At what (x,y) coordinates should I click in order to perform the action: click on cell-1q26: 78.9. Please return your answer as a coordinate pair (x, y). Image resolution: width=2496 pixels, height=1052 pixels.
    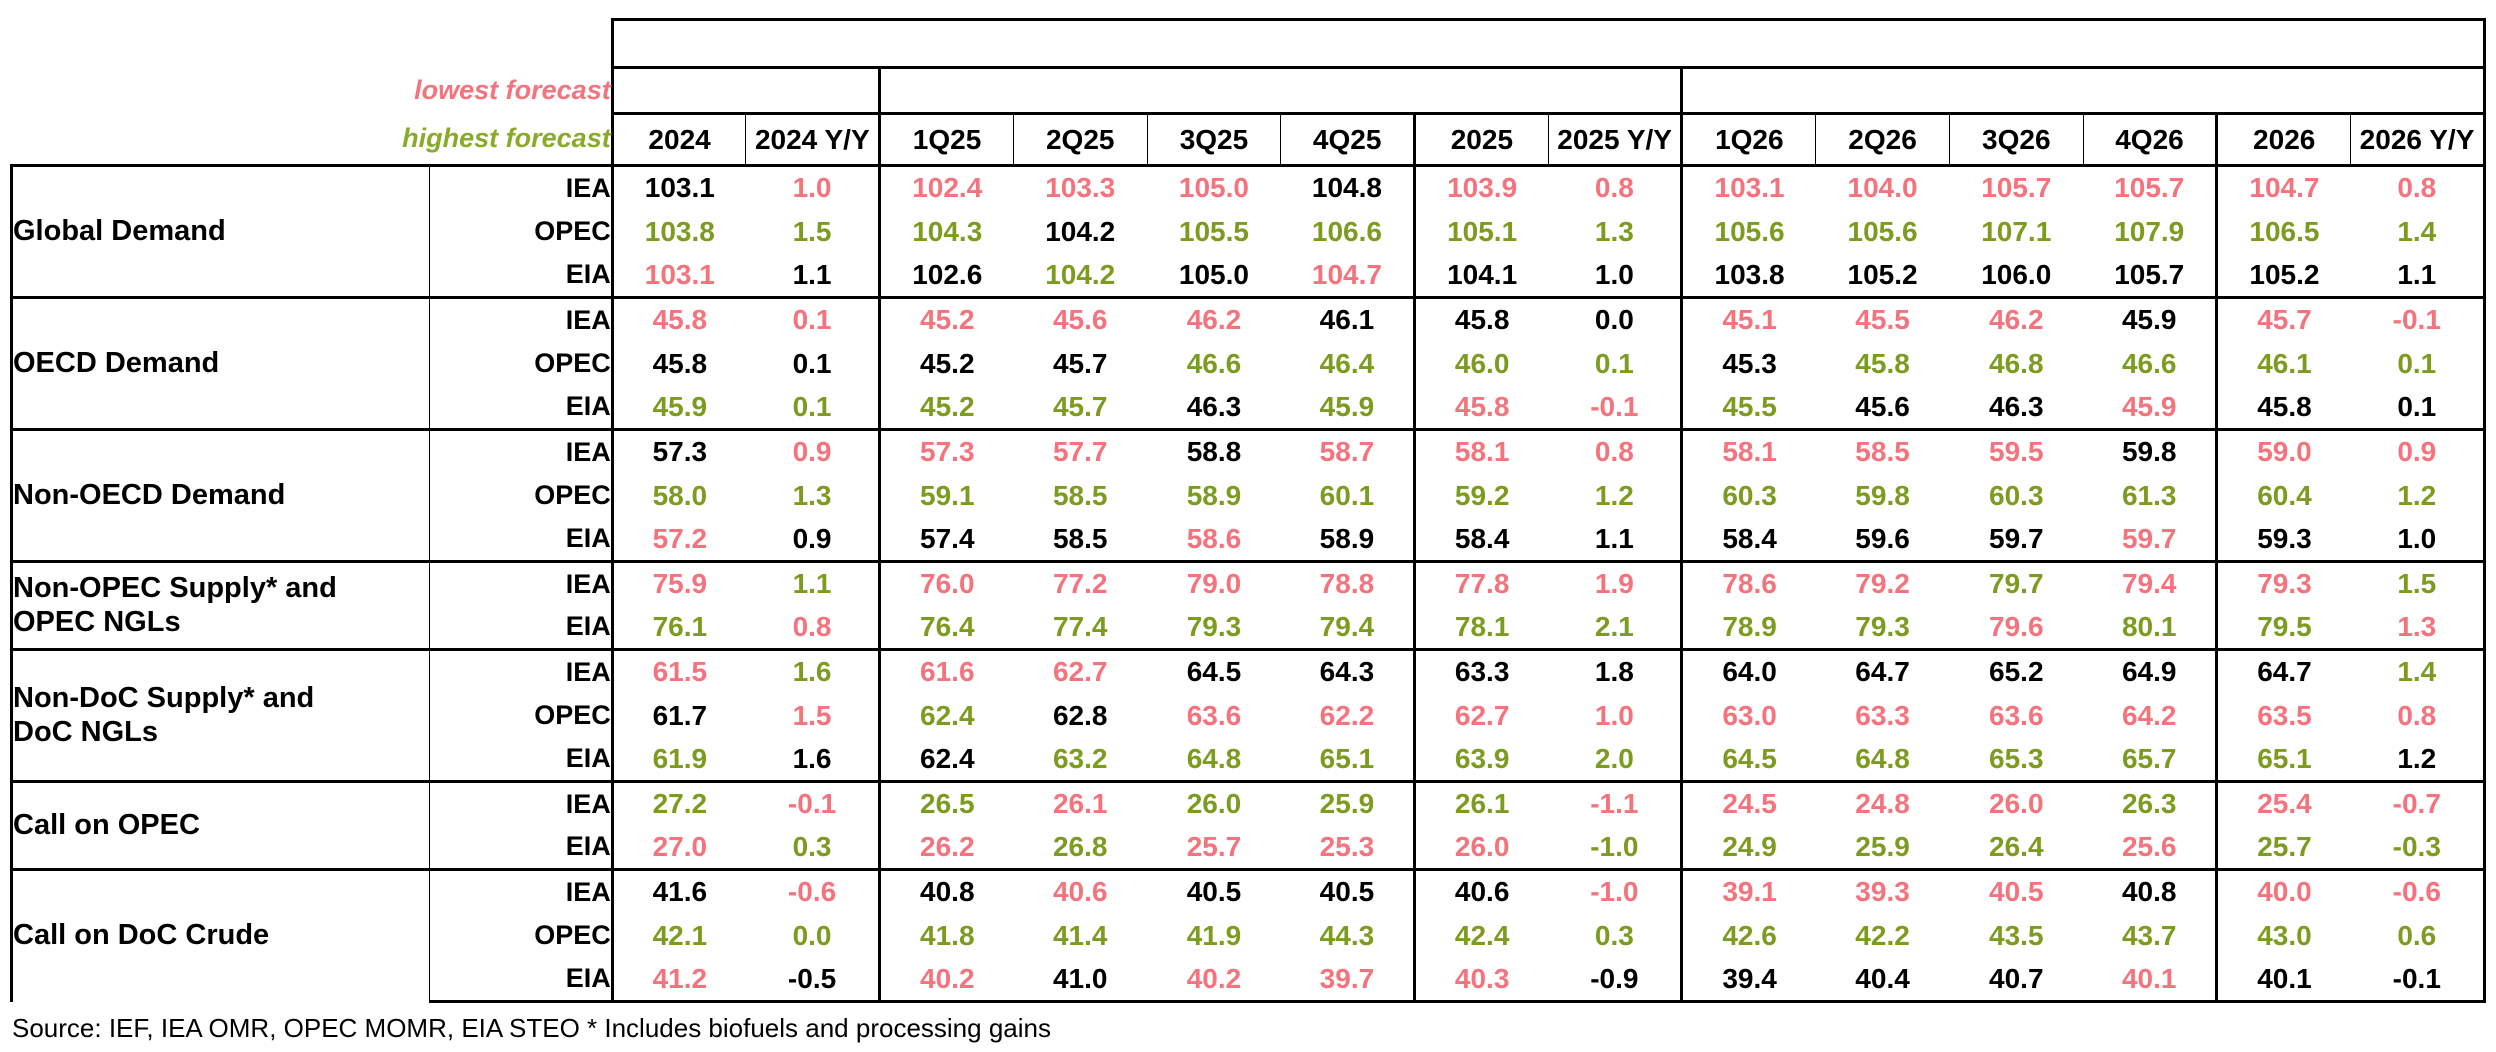
    Looking at the image, I should click on (1748, 628).